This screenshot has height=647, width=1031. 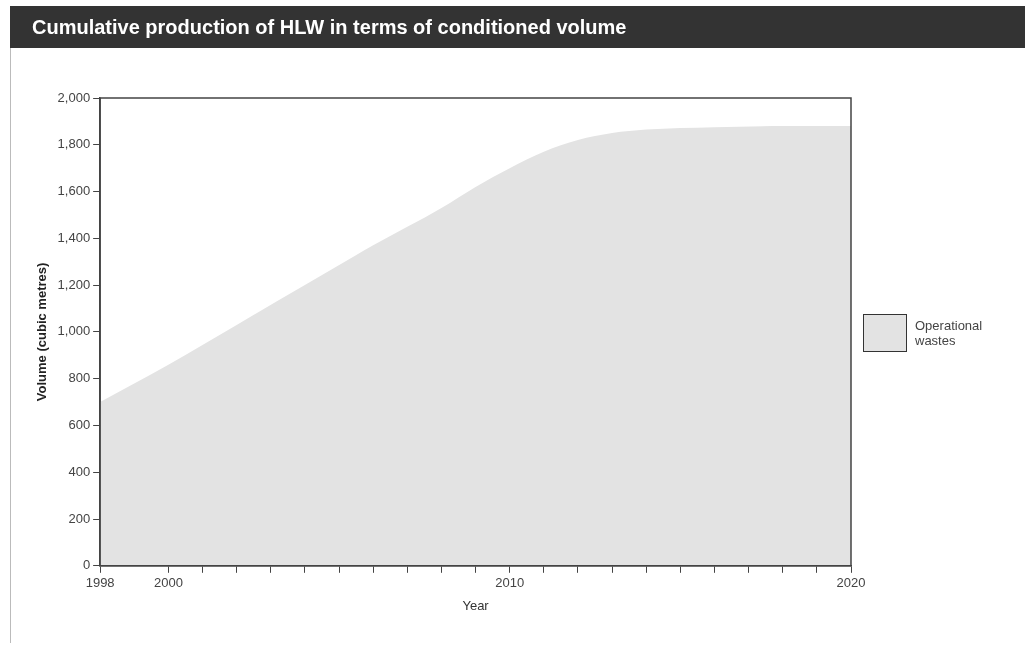 What do you see at coordinates (510, 583) in the screenshot?
I see `x-tick-label: 2010` at bounding box center [510, 583].